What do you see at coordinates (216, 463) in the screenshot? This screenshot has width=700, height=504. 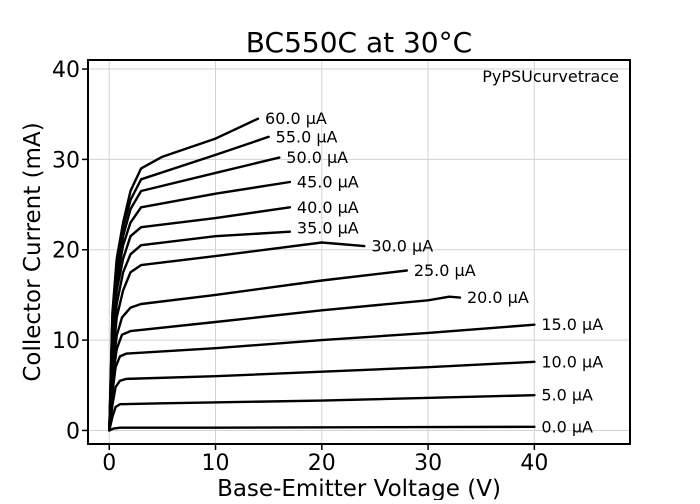 I see `x-tick-label: 10` at bounding box center [216, 463].